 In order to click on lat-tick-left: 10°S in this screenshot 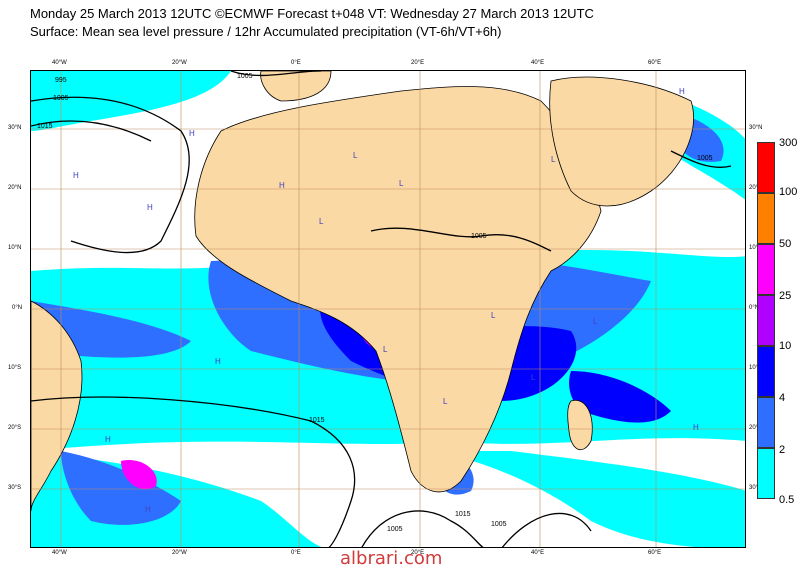, I will do `click(15, 368)`.